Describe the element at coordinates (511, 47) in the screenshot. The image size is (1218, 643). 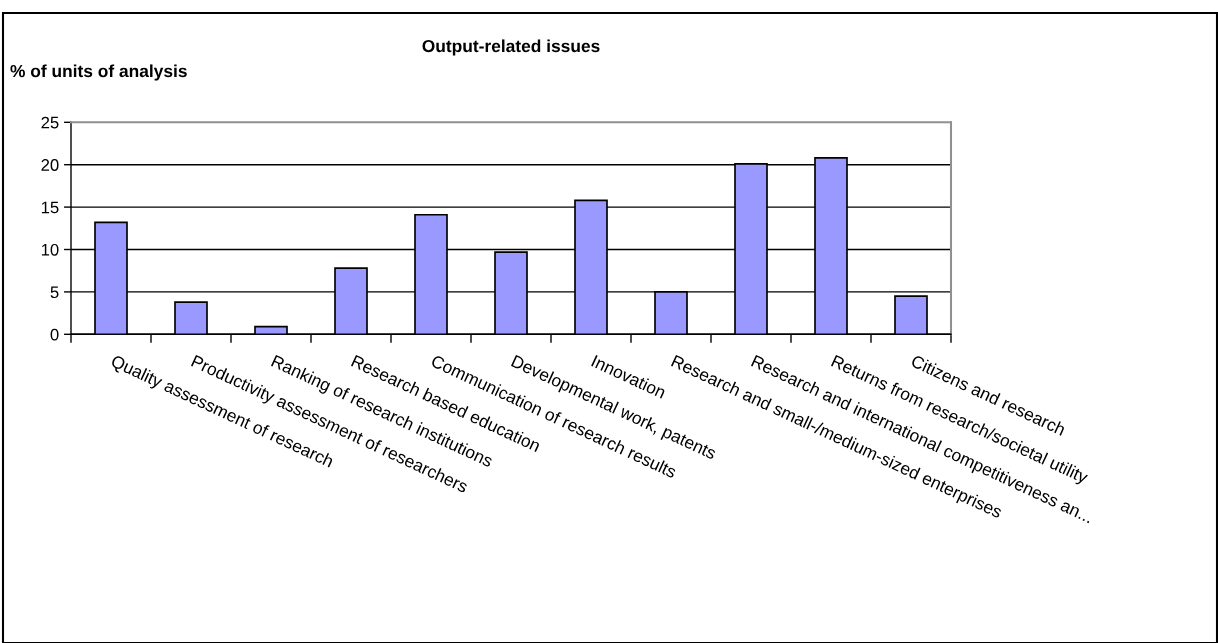
I see `chart-title: Output-related issues` at that location.